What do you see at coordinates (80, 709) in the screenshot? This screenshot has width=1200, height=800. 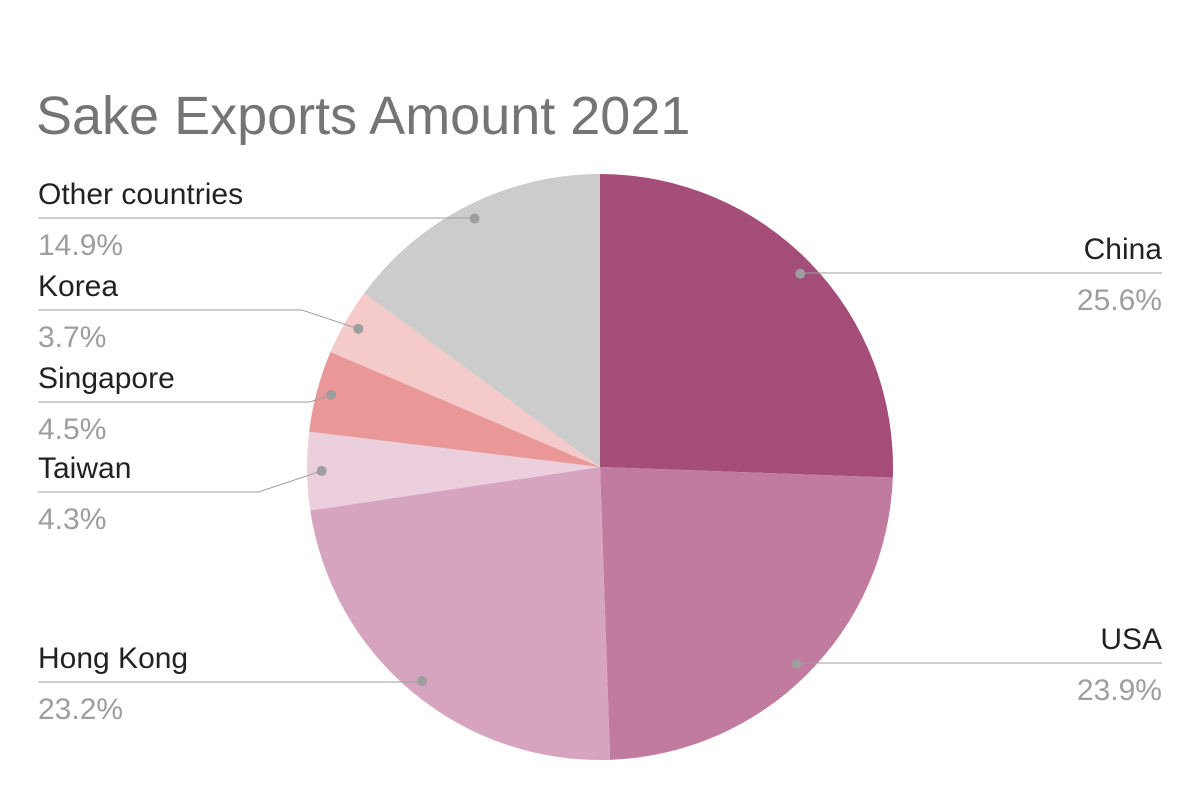 I see `value-label: 23.2%` at bounding box center [80, 709].